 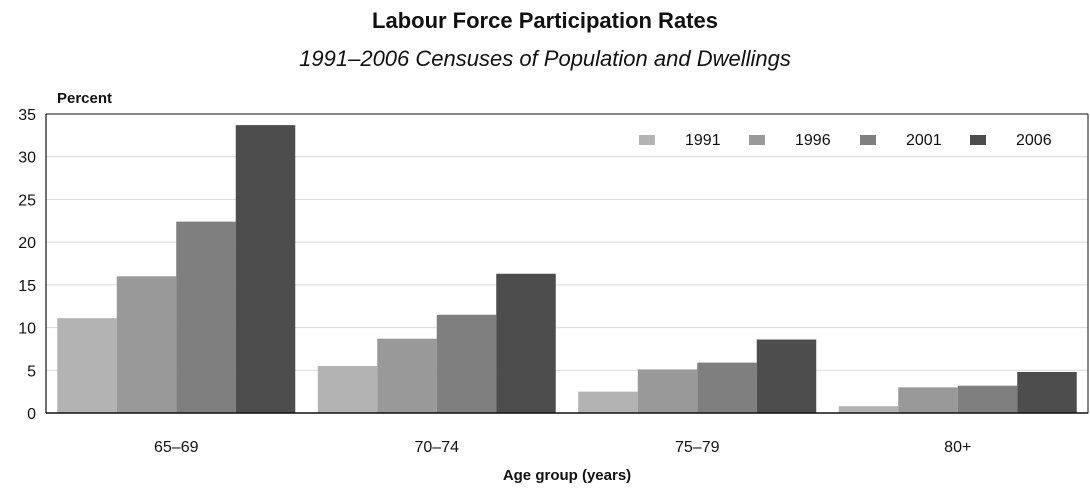 I want to click on bar-2006-80+, so click(x=1047, y=392).